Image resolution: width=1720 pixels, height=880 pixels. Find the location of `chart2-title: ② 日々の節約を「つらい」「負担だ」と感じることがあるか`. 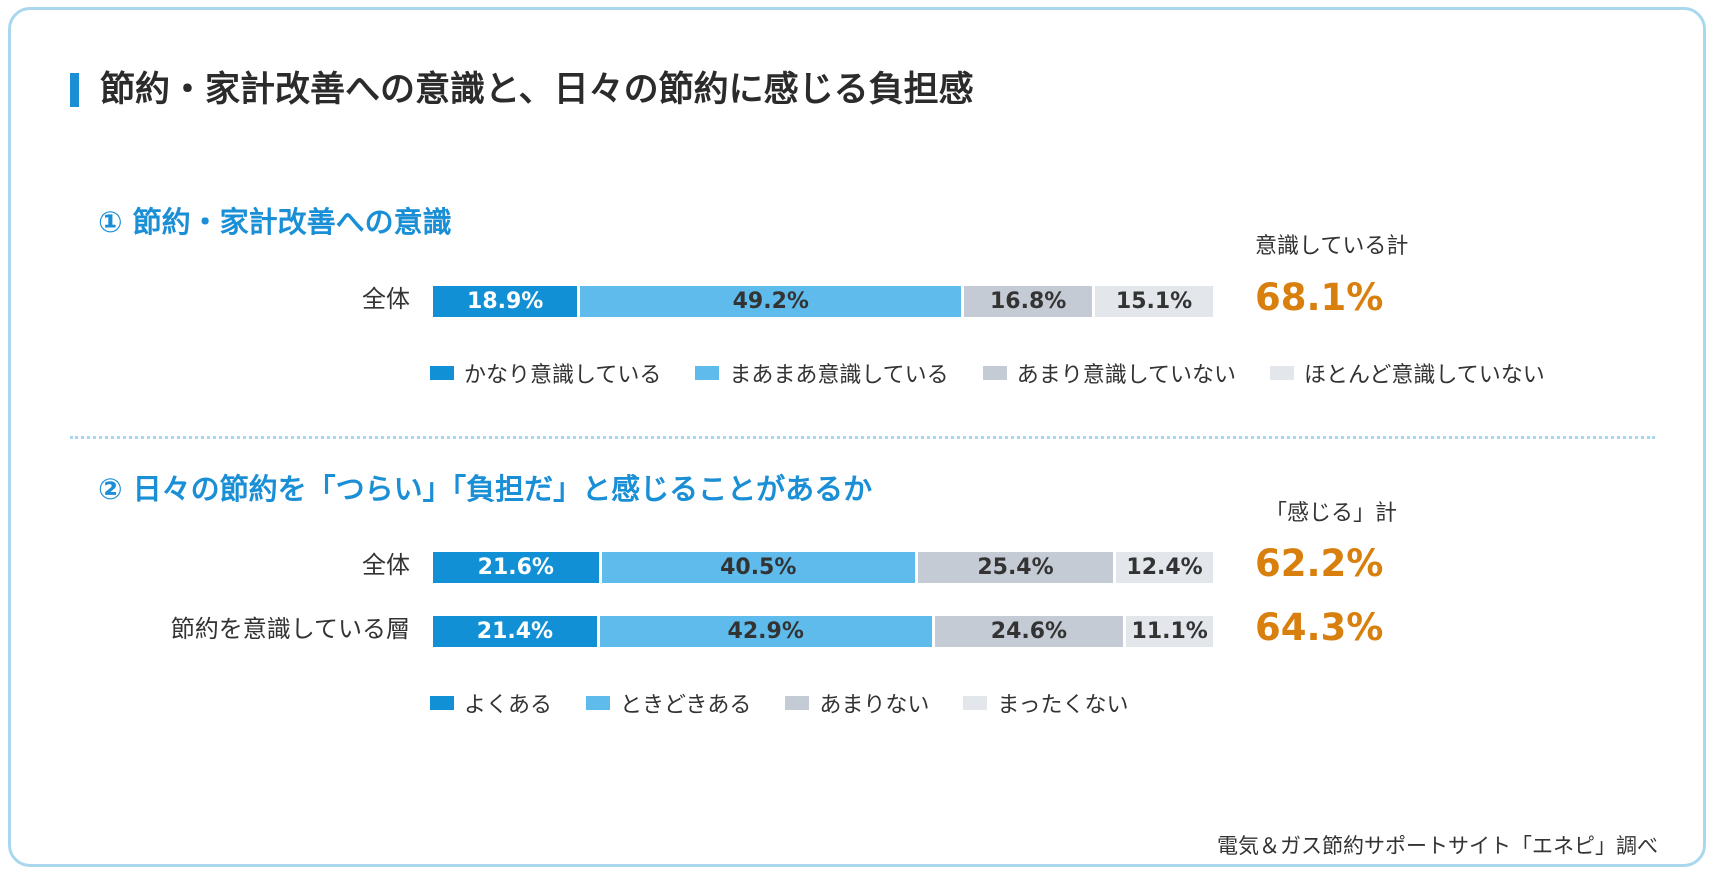

chart2-title: ② 日々の節約を「つらい」「負担だ」と感じることがあるか is located at coordinates (485, 489).